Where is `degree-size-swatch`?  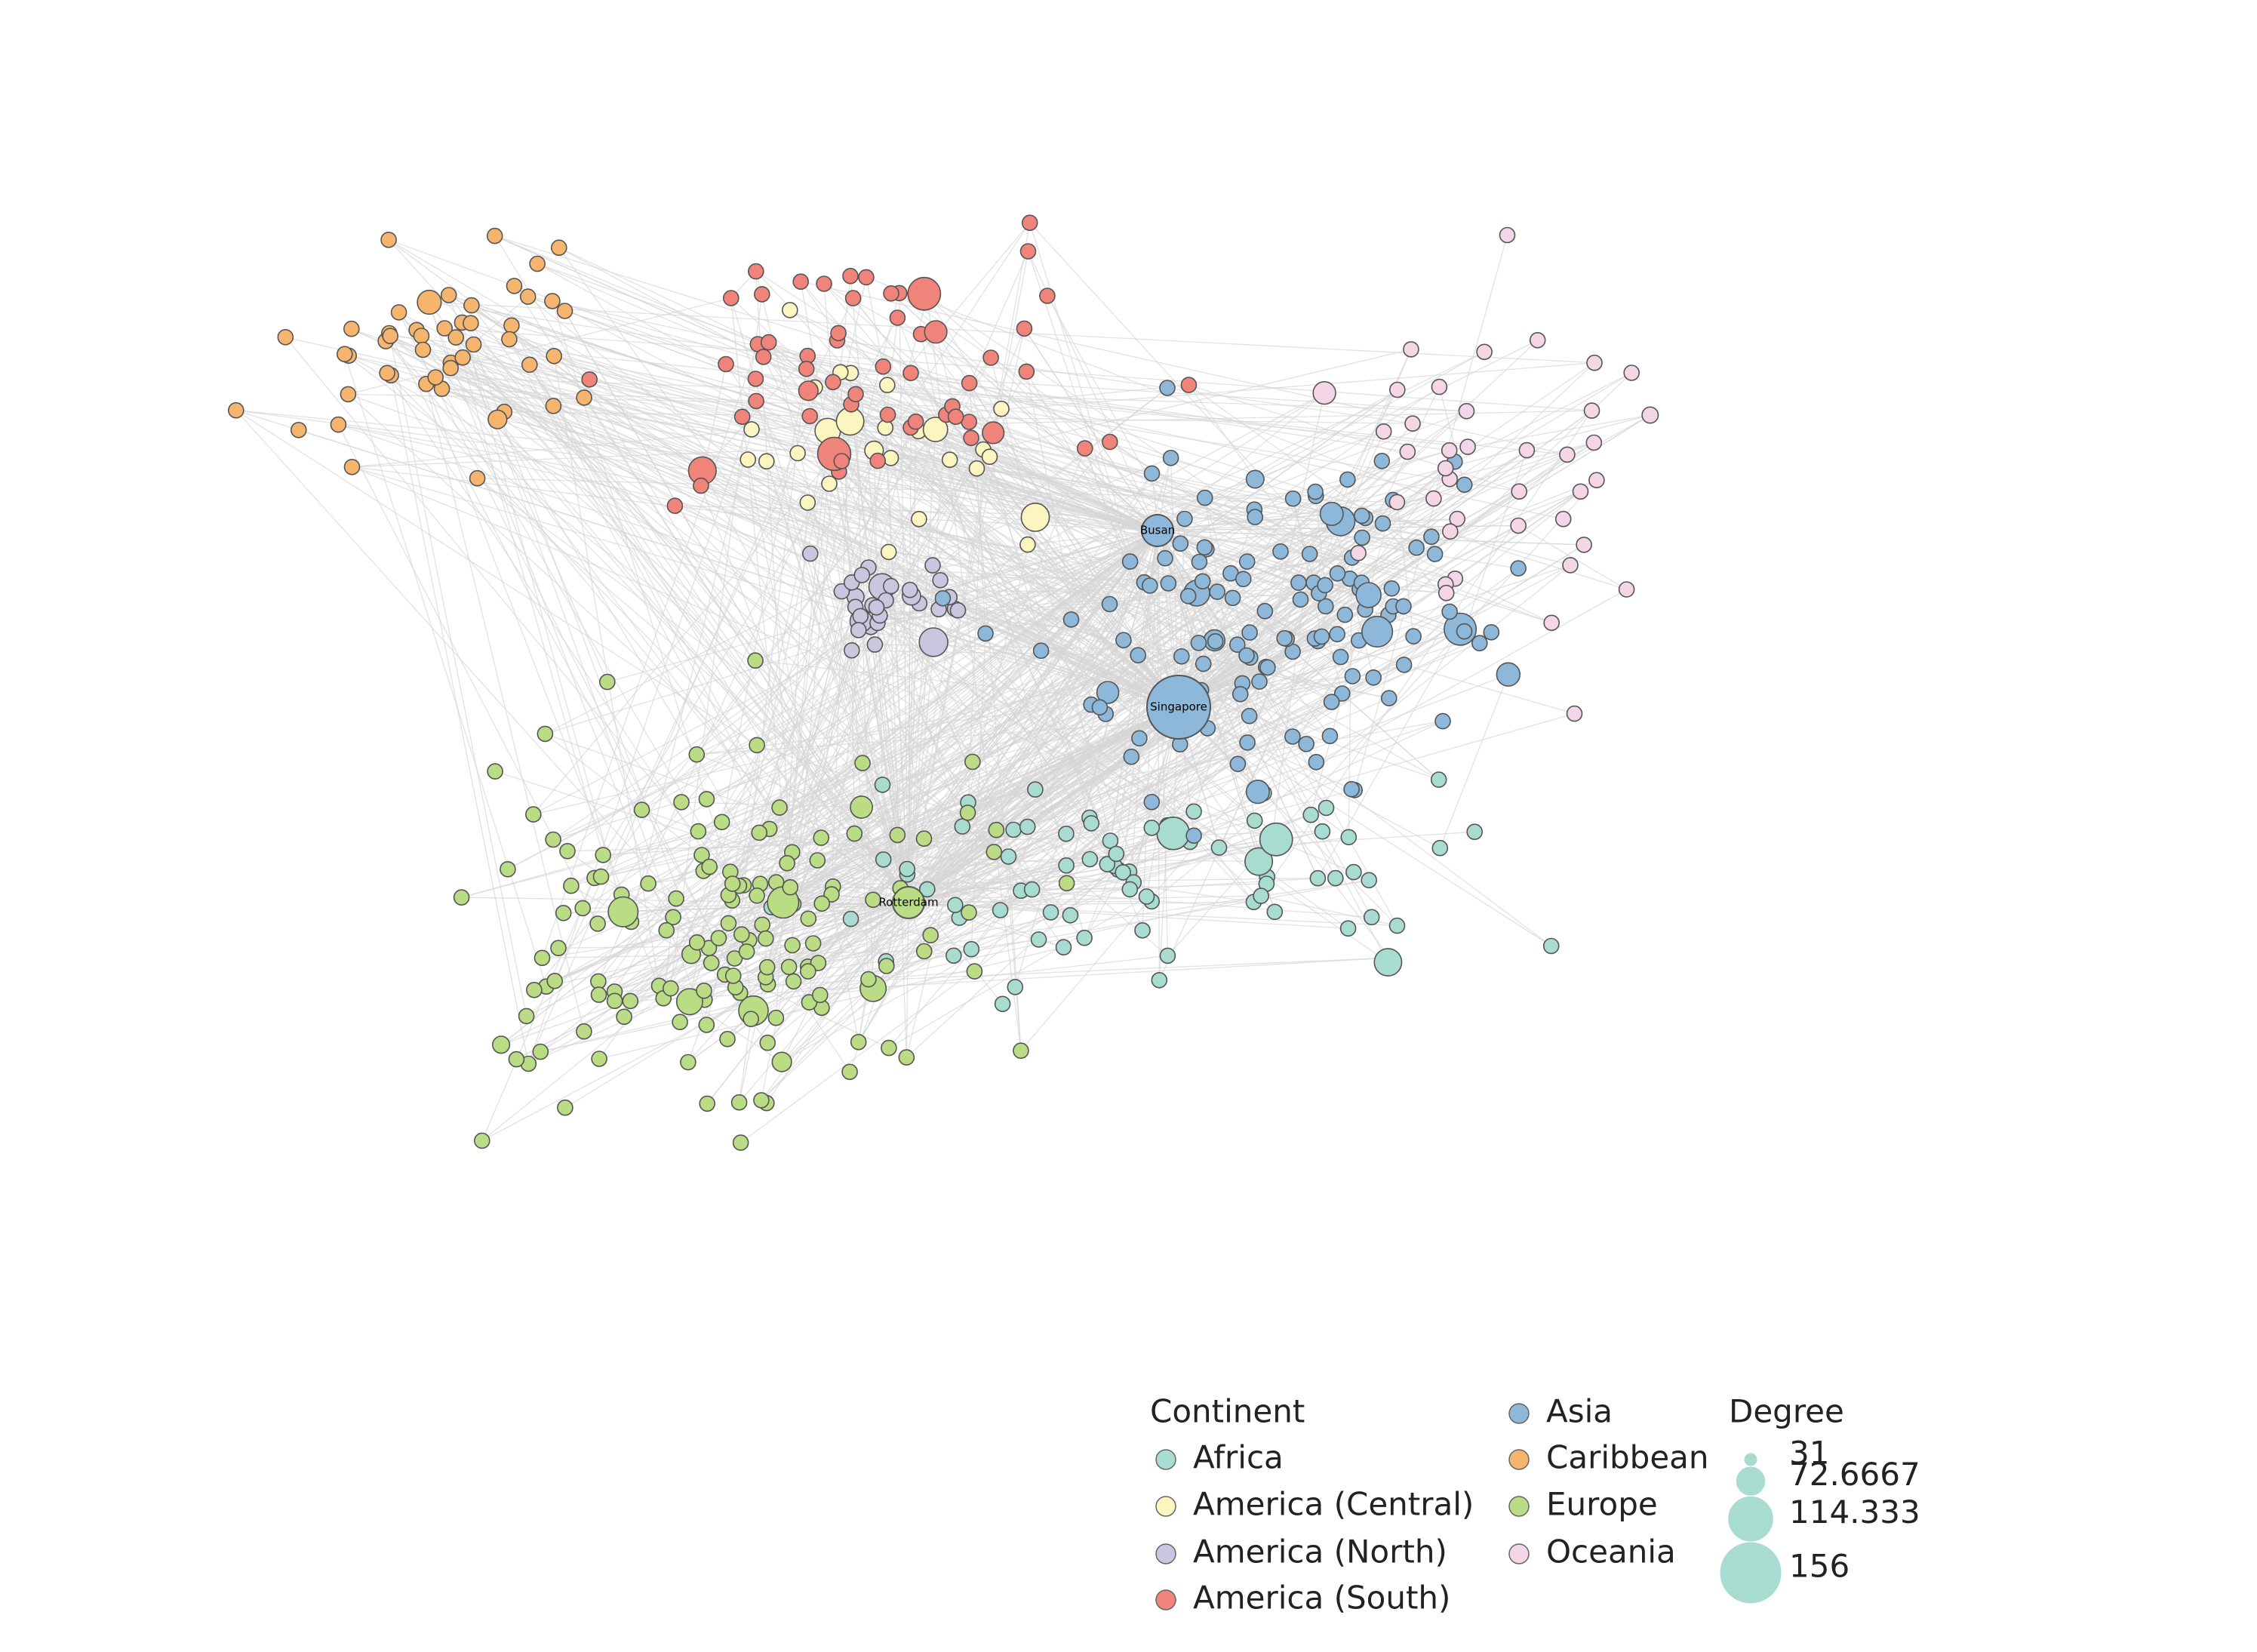
degree-size-swatch is located at coordinates (1750, 1519).